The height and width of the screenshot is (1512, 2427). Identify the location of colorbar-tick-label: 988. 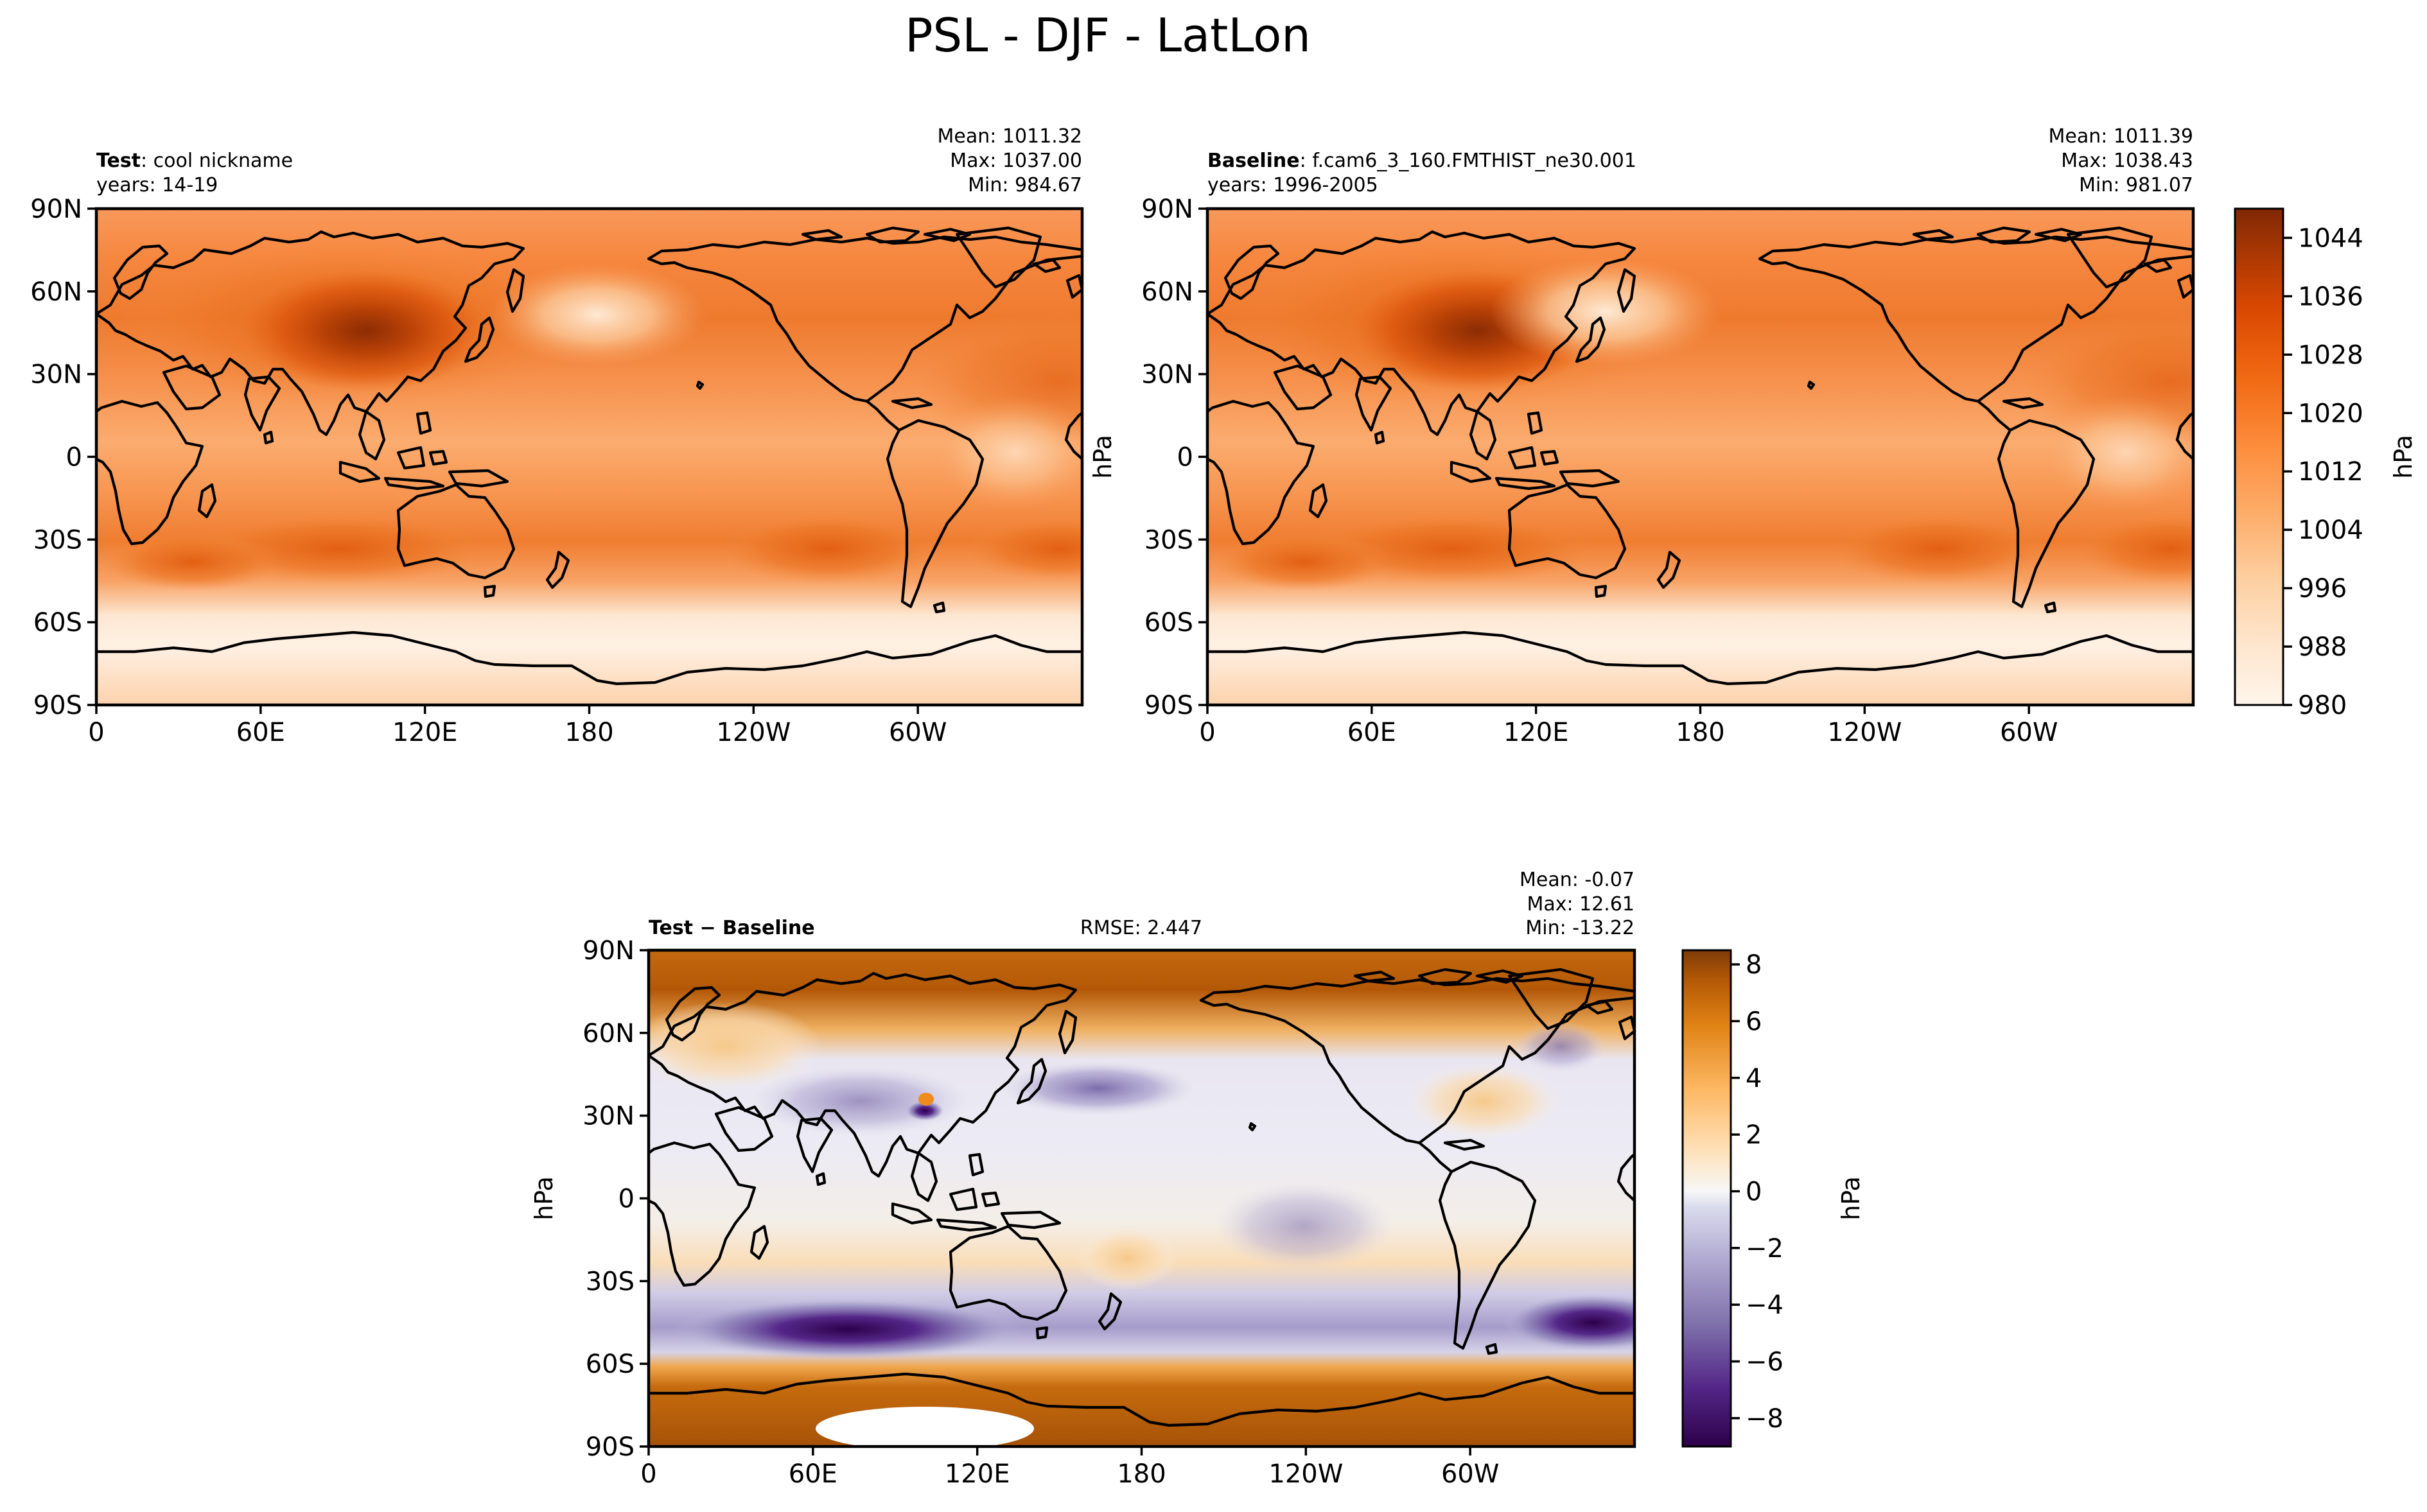
(2322, 647).